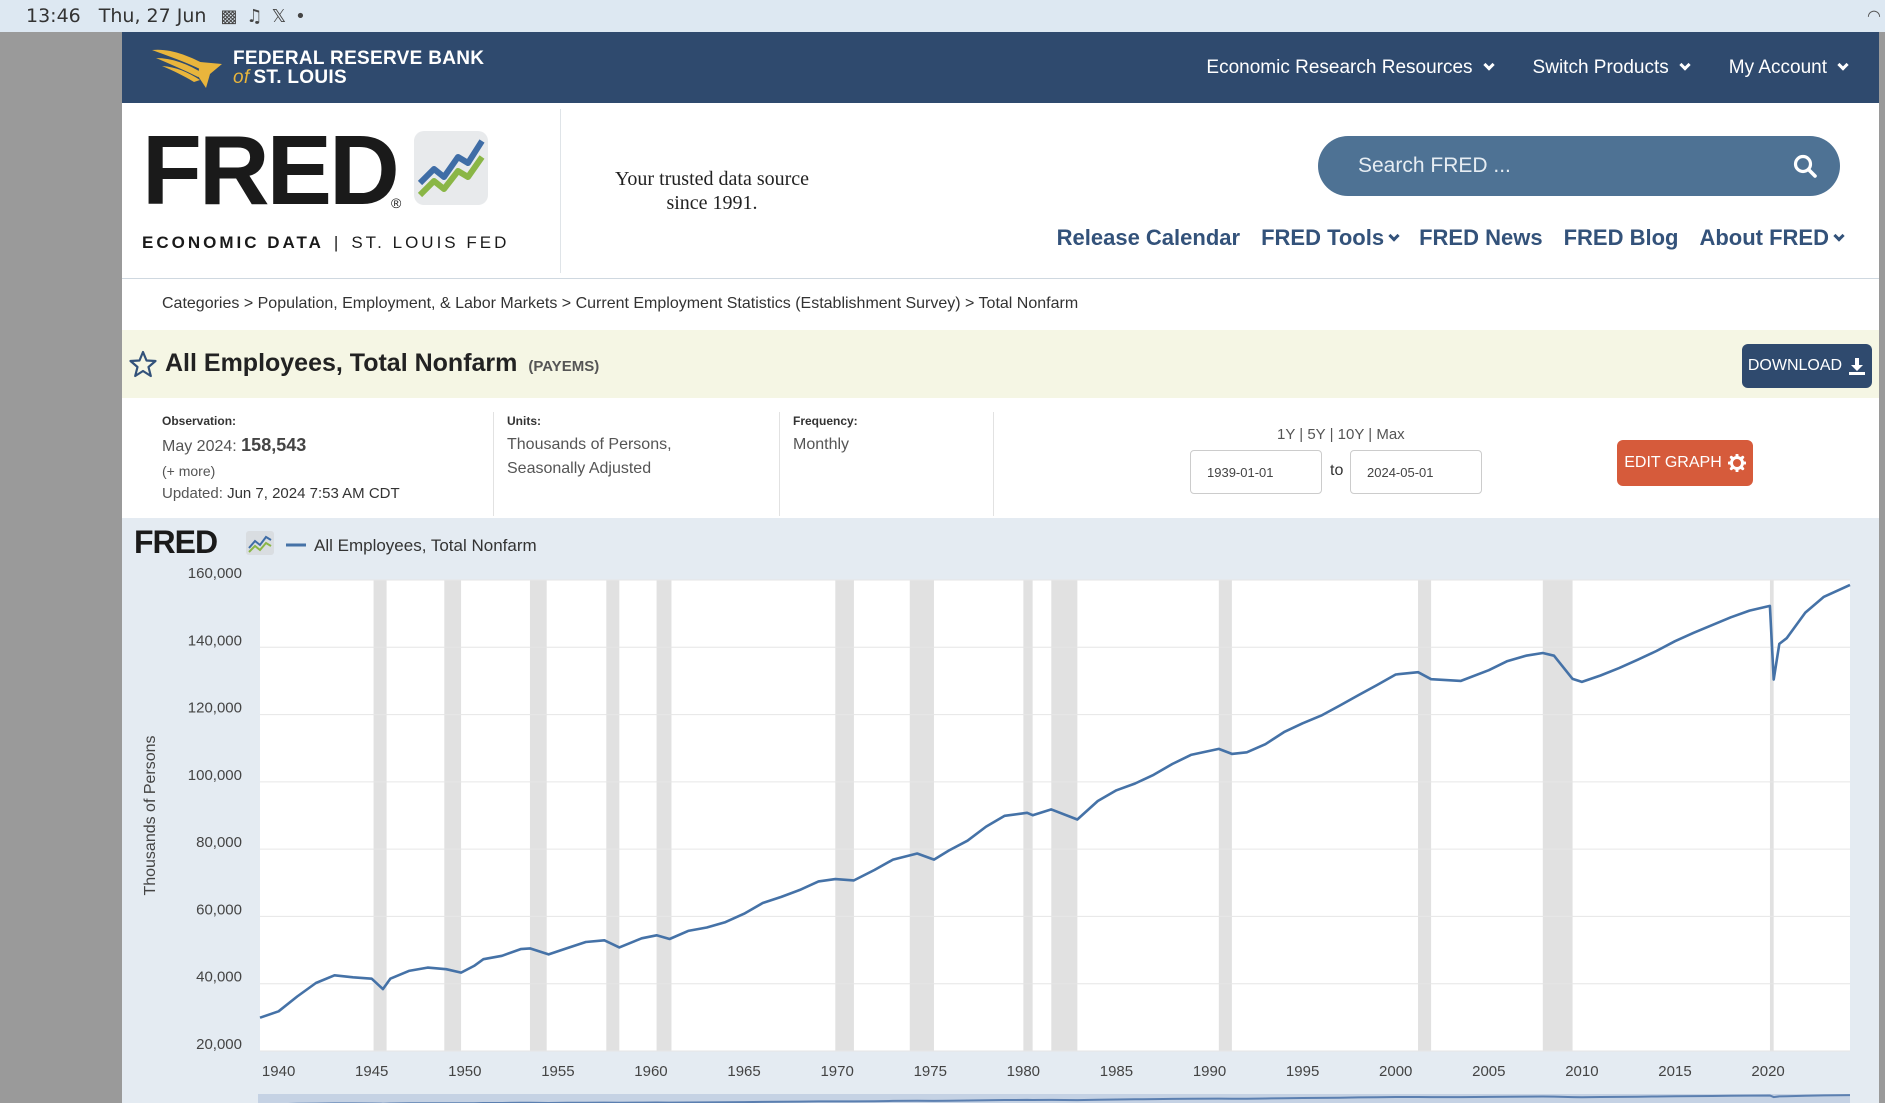  Describe the element at coordinates (175, 542) in the screenshot. I see `graph-fred-logo-word: FRED` at that location.